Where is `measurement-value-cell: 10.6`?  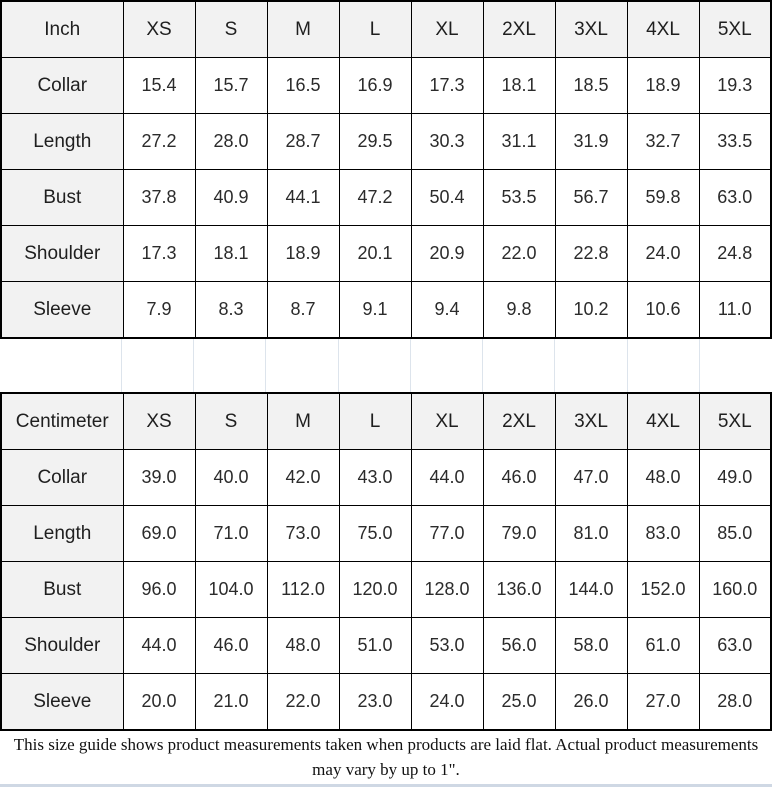
measurement-value-cell: 10.6 is located at coordinates (663, 310).